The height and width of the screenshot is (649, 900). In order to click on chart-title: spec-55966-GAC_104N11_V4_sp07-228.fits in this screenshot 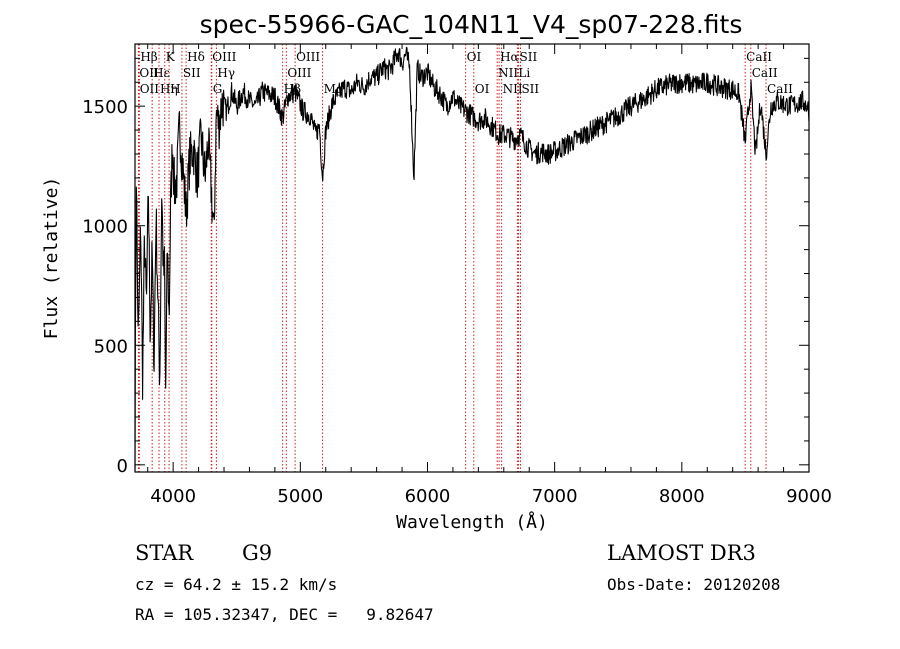, I will do `click(471, 24)`.